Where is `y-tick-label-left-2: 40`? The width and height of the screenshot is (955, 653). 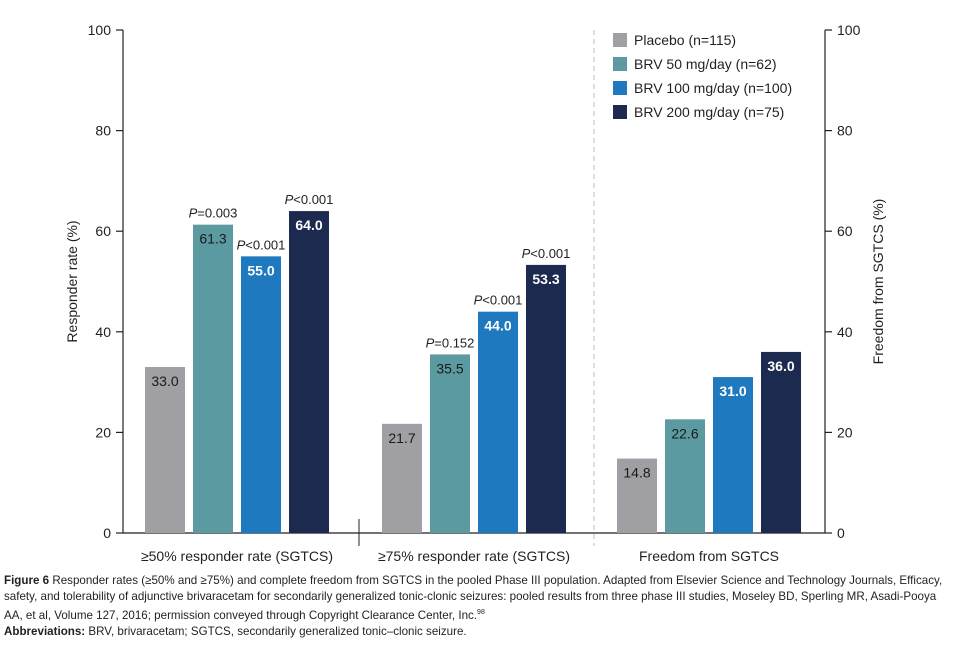
y-tick-label-left-2: 40 is located at coordinates (103, 332).